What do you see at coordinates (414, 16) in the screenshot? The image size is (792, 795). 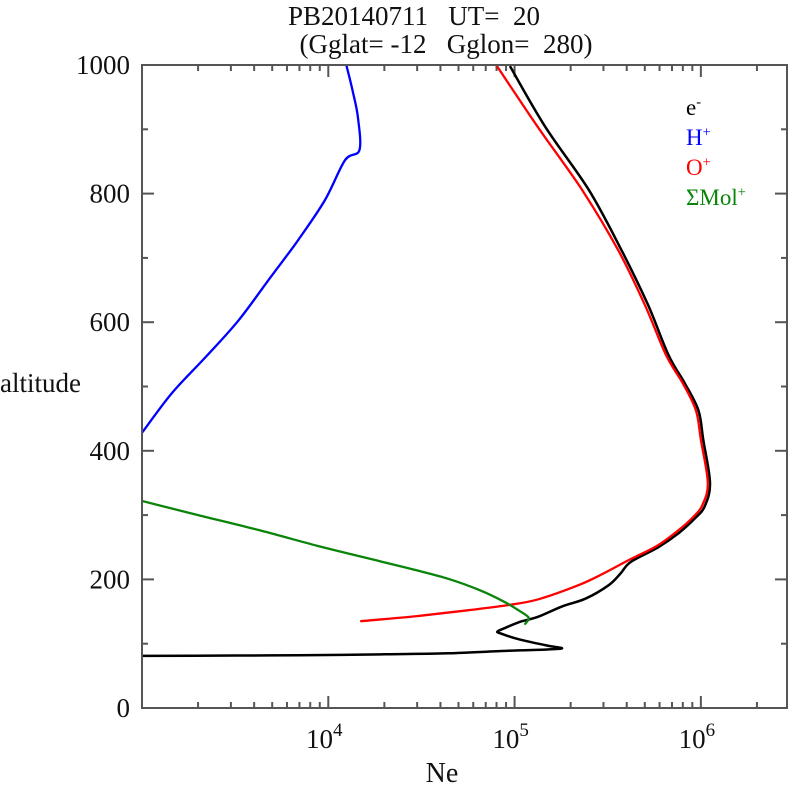 I see `chart-title: PB20140711 UT= 20` at bounding box center [414, 16].